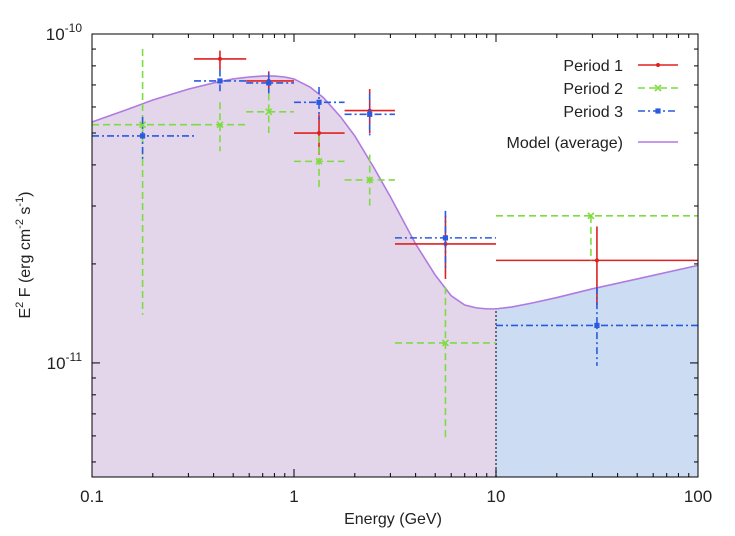  What do you see at coordinates (698, 496) in the screenshot?
I see `x-tick-label: 100` at bounding box center [698, 496].